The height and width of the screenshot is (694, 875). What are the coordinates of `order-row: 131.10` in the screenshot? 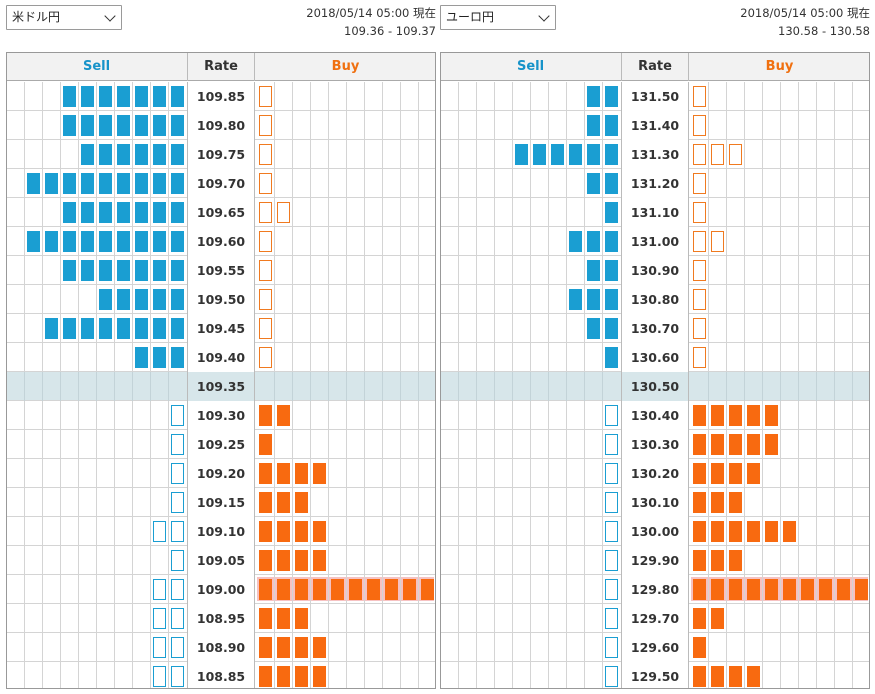 It's located at (655, 212).